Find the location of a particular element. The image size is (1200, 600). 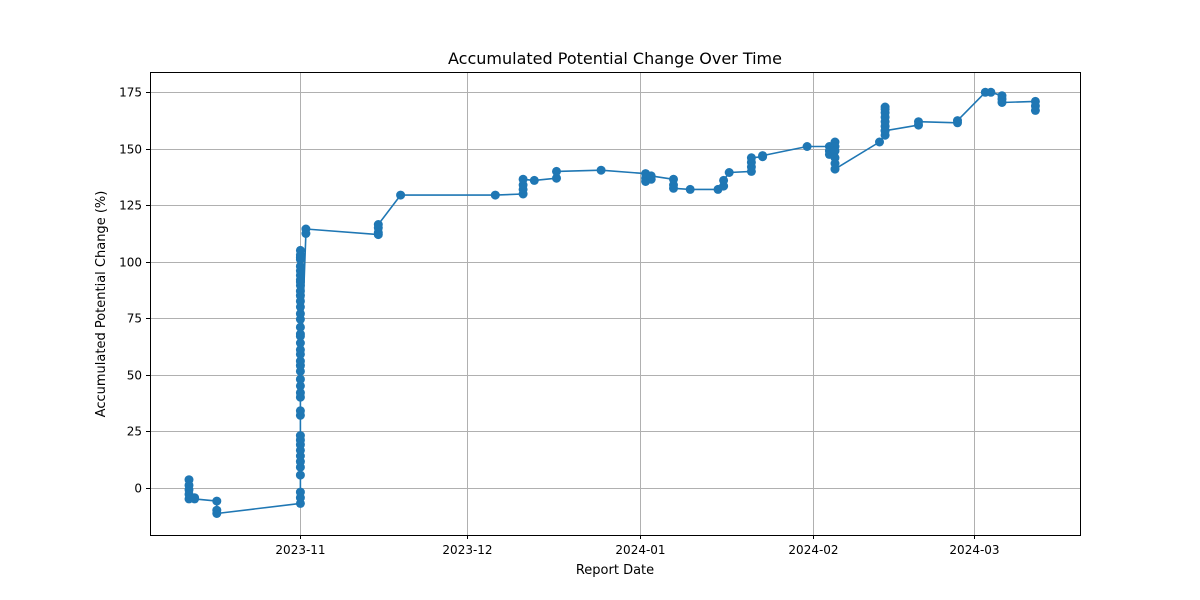

x-axis-ticks: 2023-11 2023-12 2024-01 2024-02 2024-03 is located at coordinates (637, 546).